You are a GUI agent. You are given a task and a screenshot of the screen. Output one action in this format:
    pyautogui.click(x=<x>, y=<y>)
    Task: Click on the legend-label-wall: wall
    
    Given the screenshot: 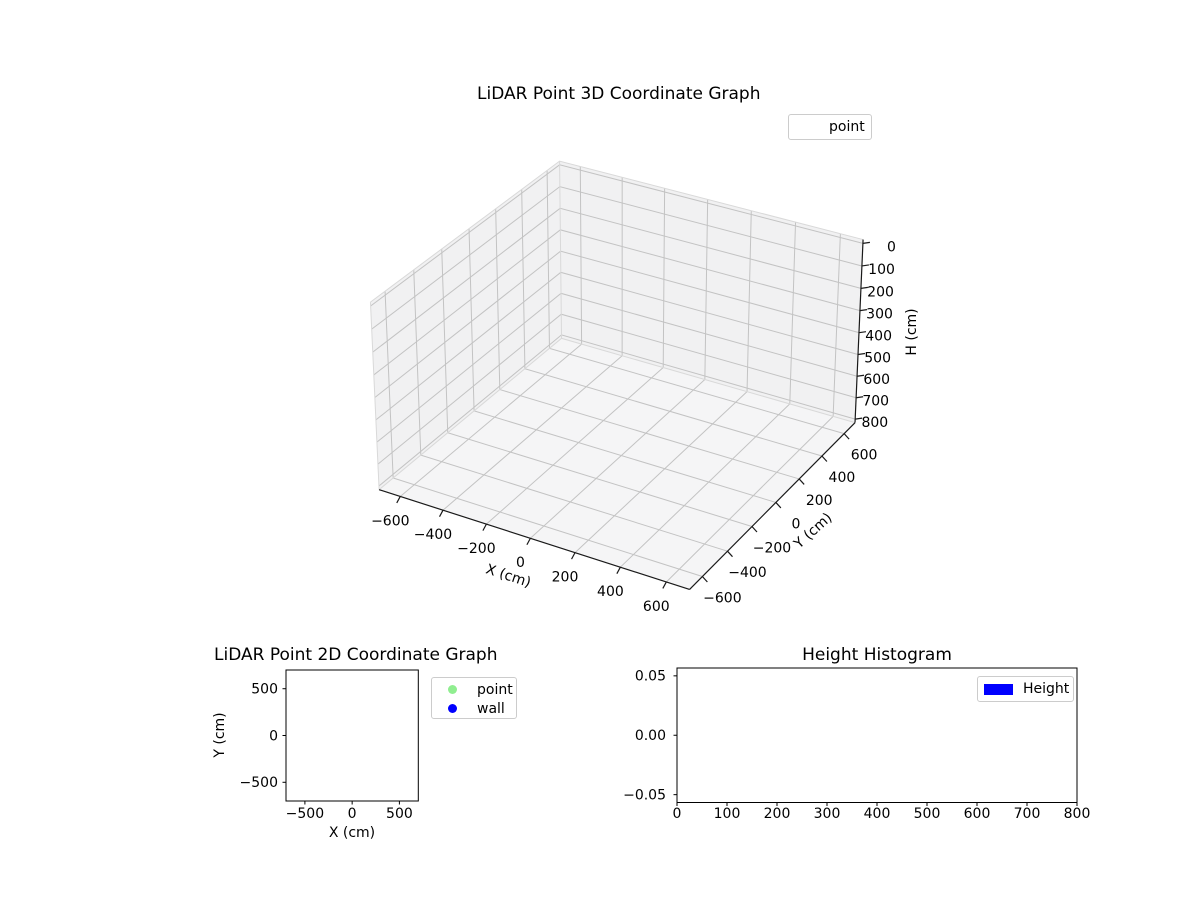 What is the action you would take?
    pyautogui.click(x=491, y=708)
    